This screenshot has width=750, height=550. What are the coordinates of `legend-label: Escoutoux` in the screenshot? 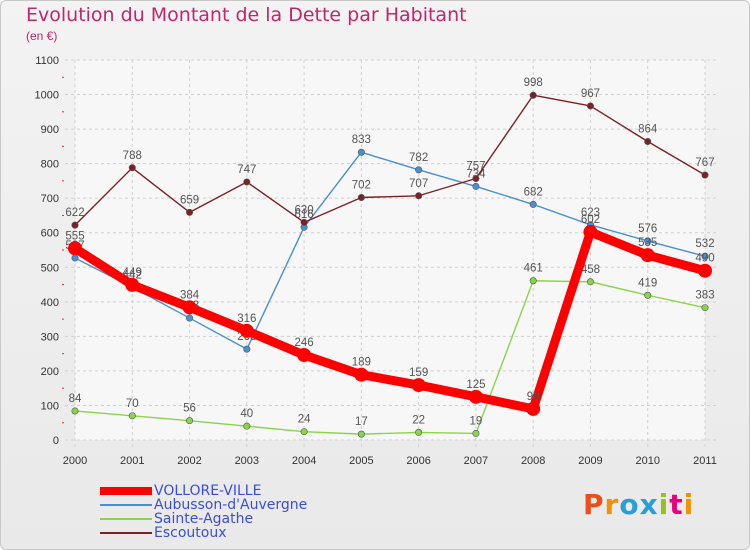 It's located at (190, 533).